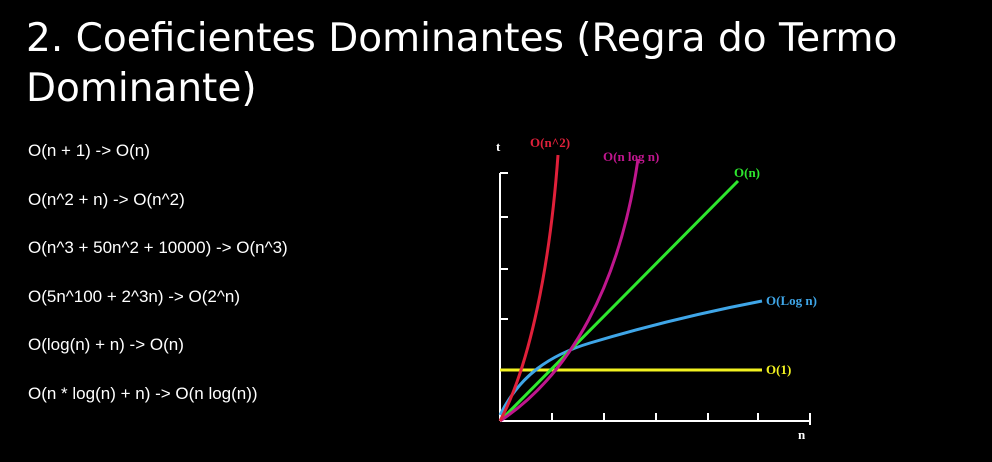  What do you see at coordinates (106, 345) in the screenshot?
I see `rule-item: O(log(n) + n) -> O(n)` at bounding box center [106, 345].